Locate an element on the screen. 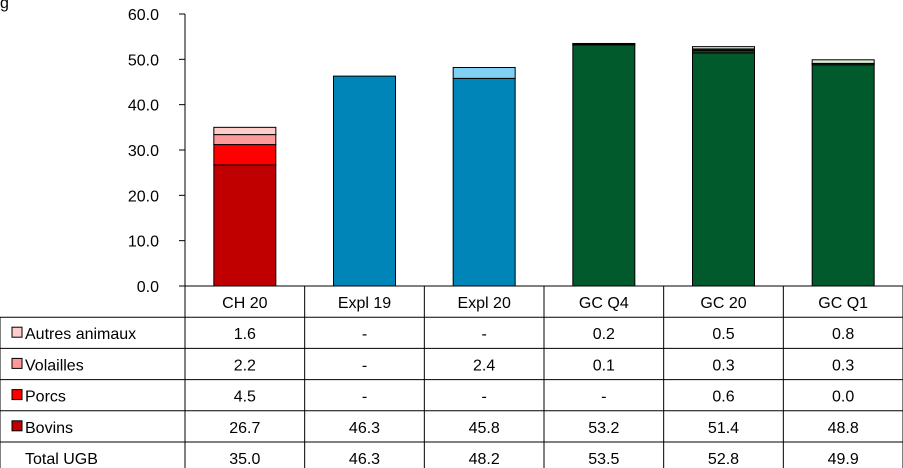  table-cell-porcs: 4.5 is located at coordinates (245, 397).